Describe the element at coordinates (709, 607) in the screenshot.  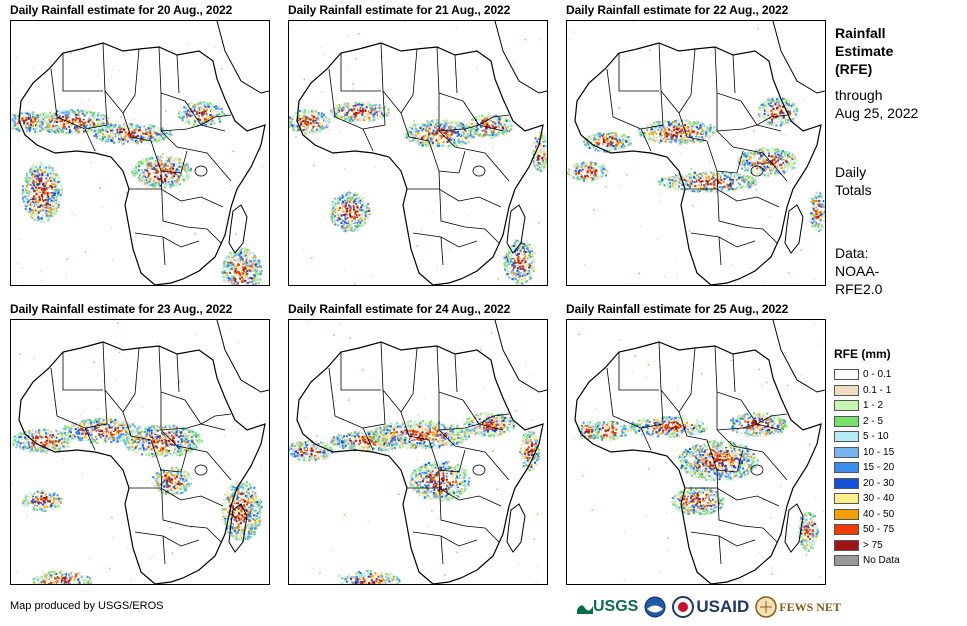
I see `partner-logos: USGS USAID FEWS NET` at that location.